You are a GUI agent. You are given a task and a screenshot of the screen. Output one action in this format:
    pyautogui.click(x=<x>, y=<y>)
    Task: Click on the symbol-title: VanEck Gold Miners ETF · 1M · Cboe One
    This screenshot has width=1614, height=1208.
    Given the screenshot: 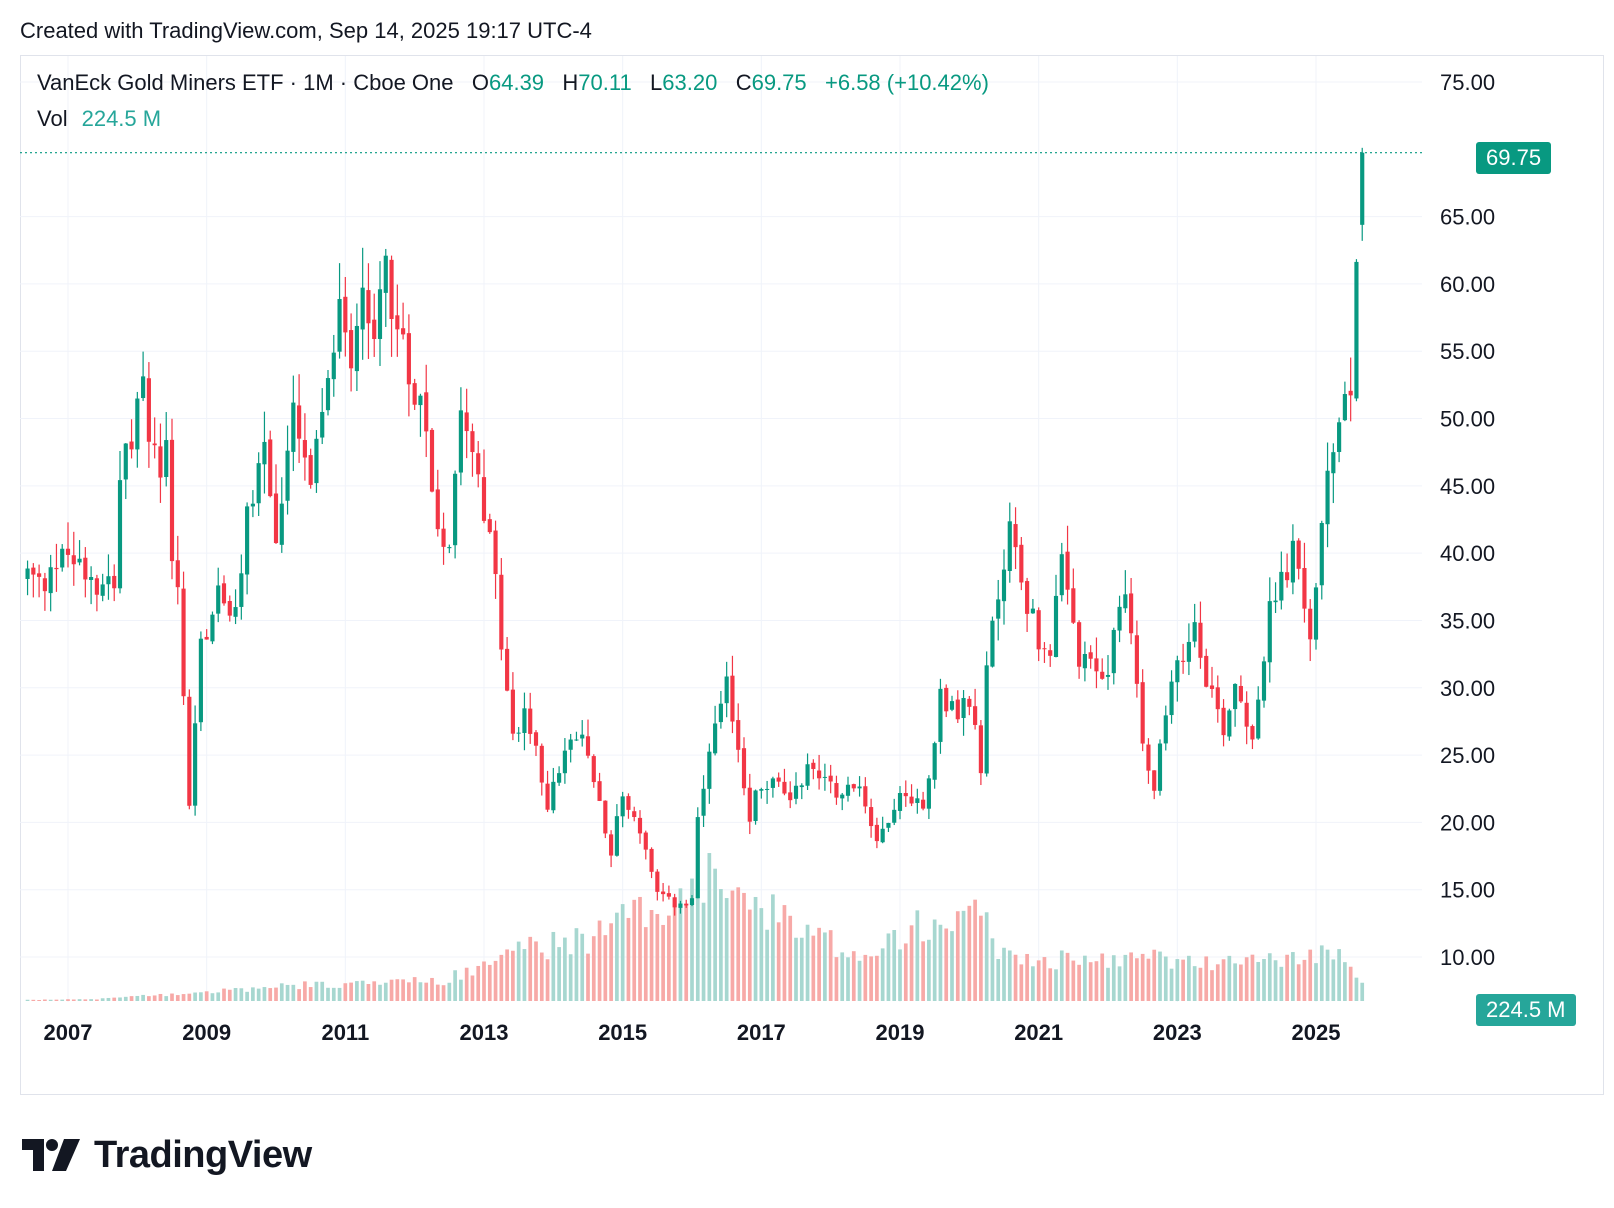 What is the action you would take?
    pyautogui.click(x=245, y=82)
    